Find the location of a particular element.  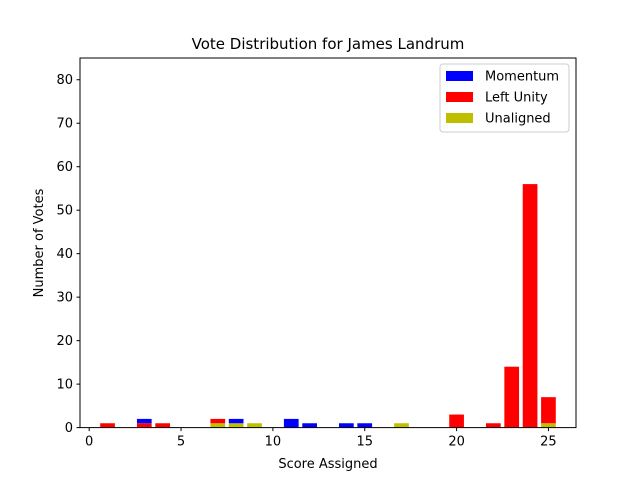

y-axis-label: Number of Votes is located at coordinates (39, 242).